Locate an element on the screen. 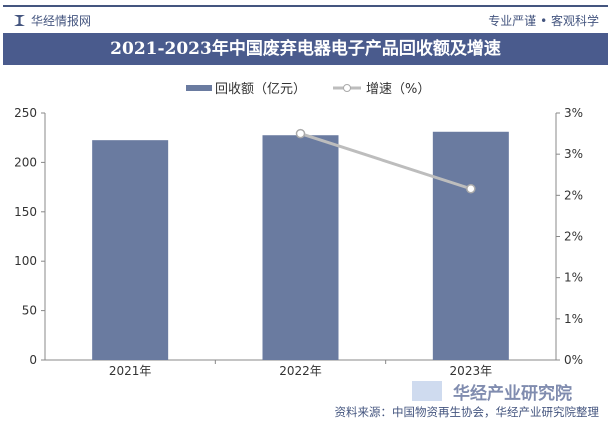 Image resolution: width=611 pixels, height=427 pixels. legend-bar-label: 回收额（亿元） is located at coordinates (260, 89).